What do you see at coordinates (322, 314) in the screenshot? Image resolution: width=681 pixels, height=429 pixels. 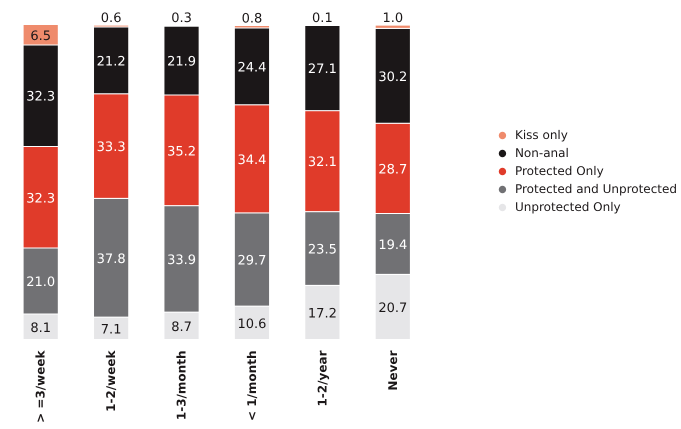 I see `data-label: 17.2` at bounding box center [322, 314].